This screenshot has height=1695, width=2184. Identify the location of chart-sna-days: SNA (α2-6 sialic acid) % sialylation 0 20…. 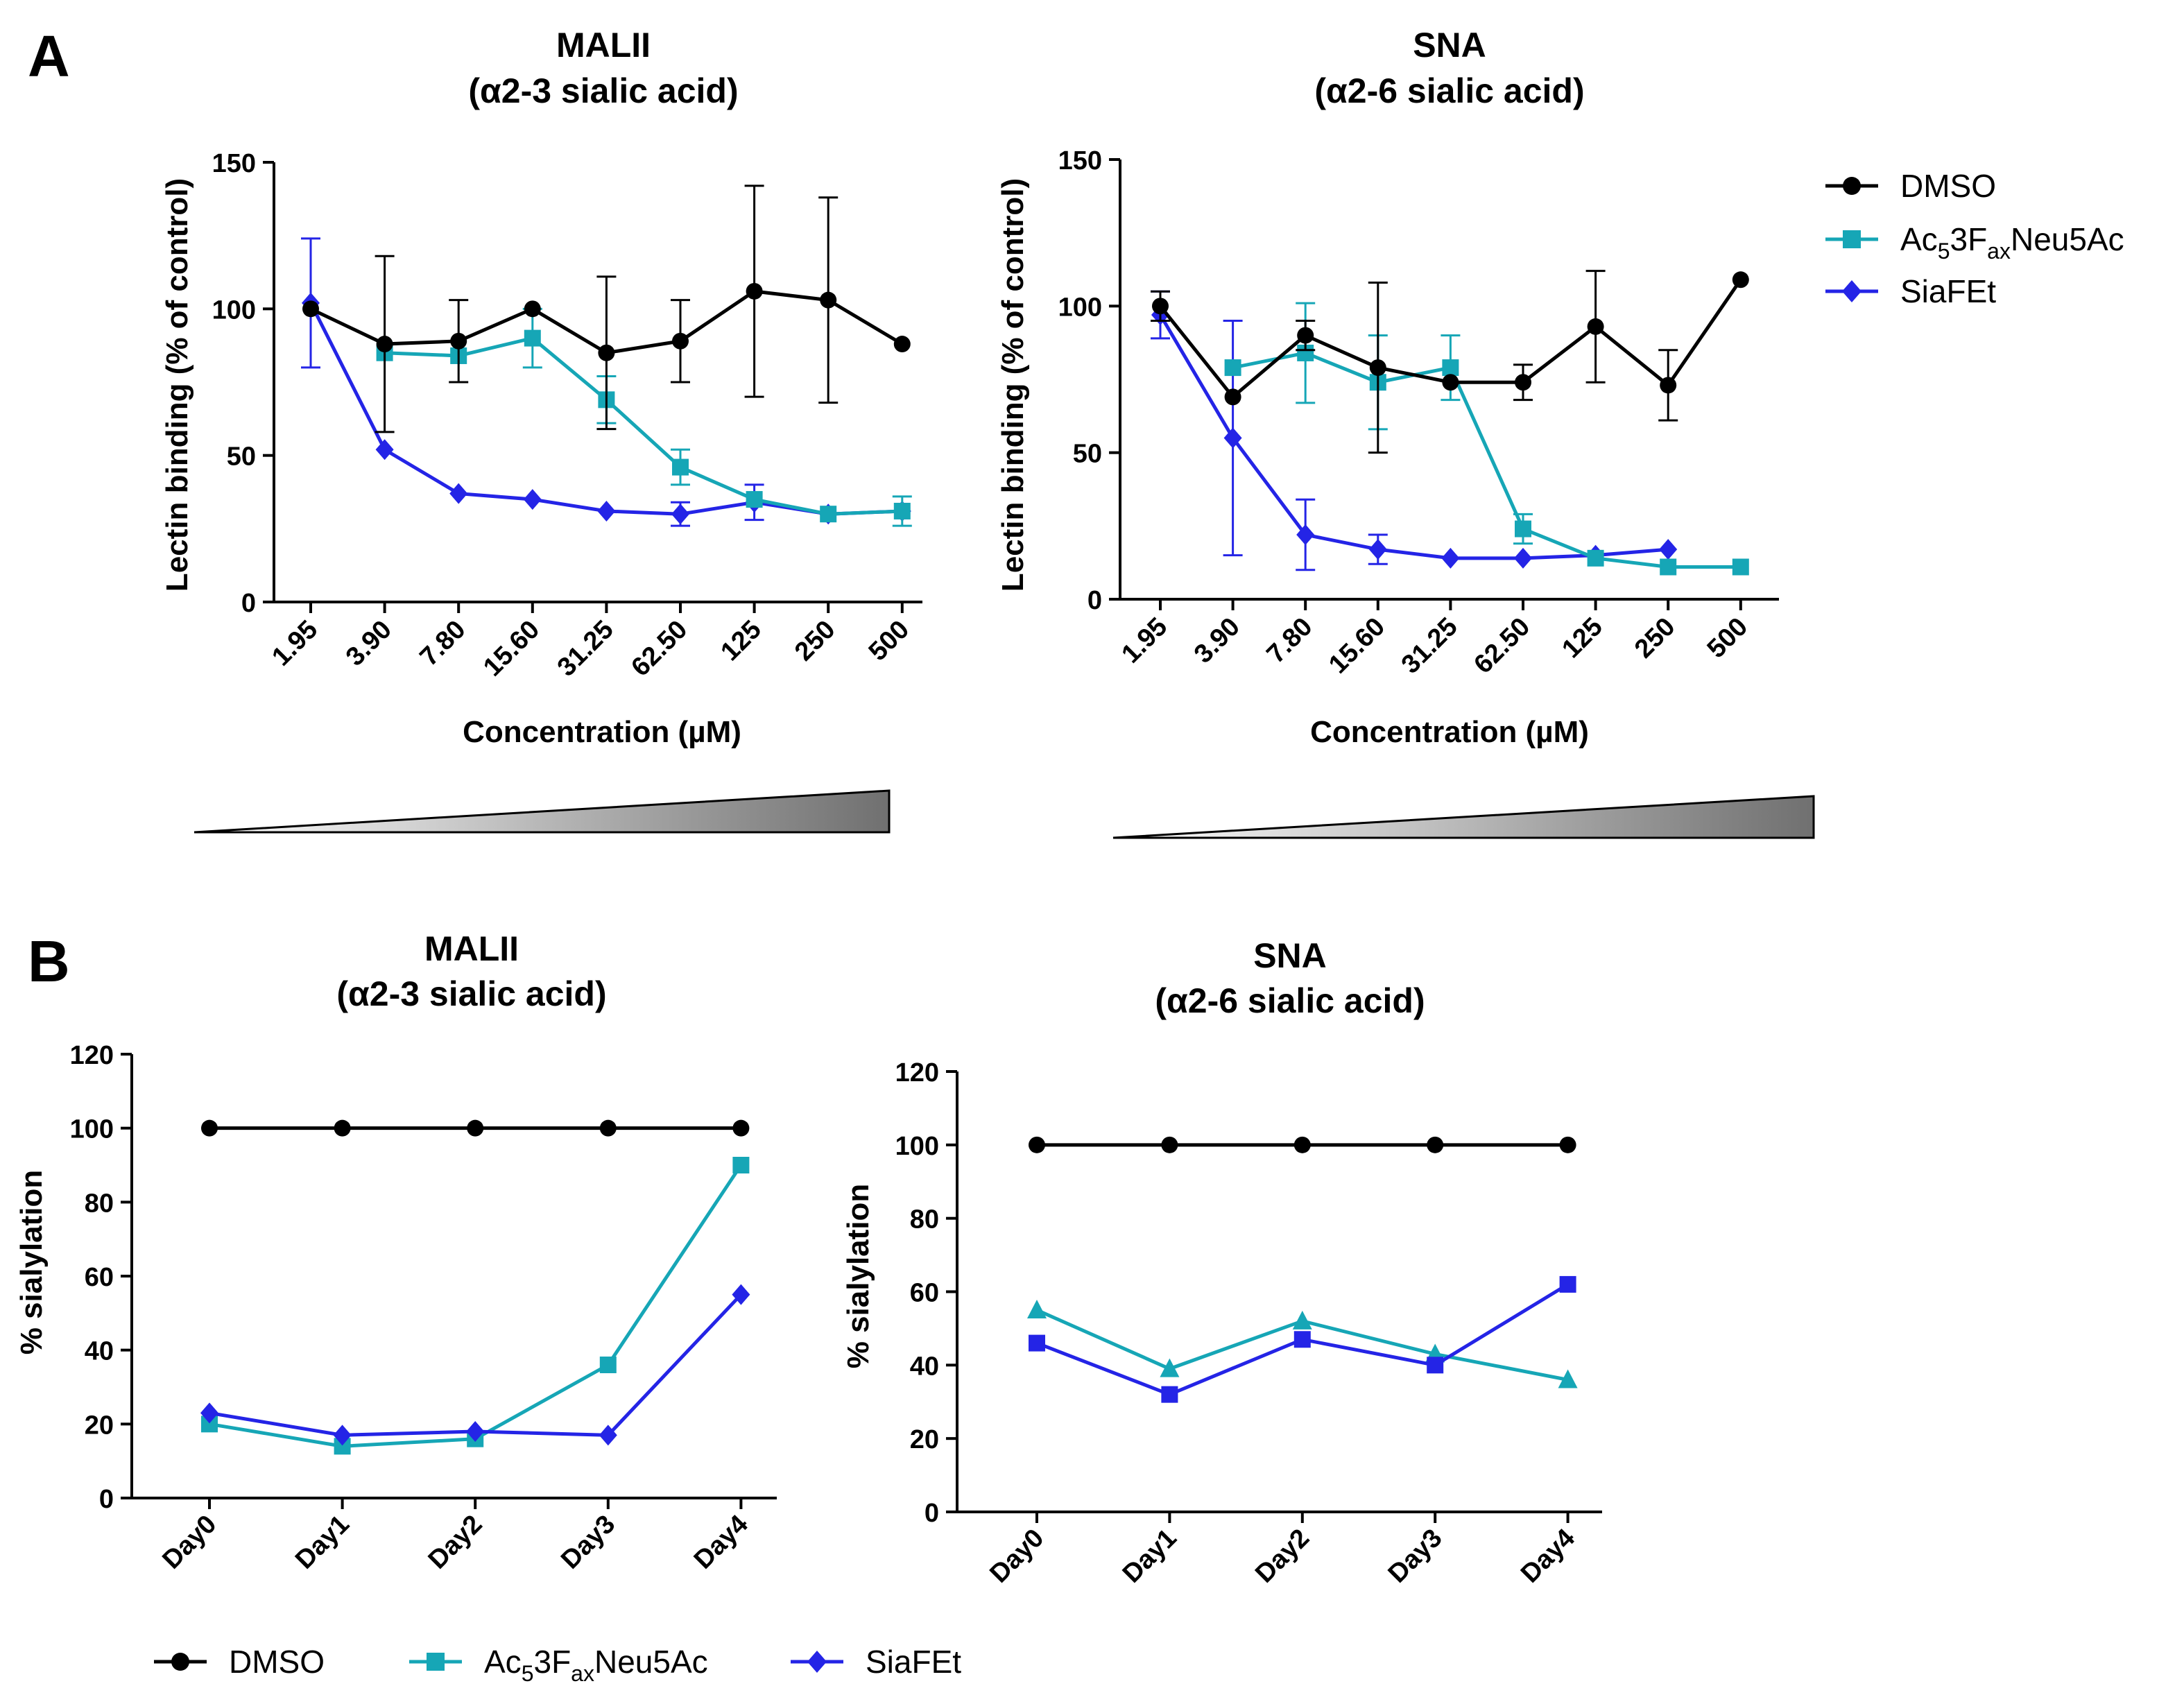
(1221, 1262).